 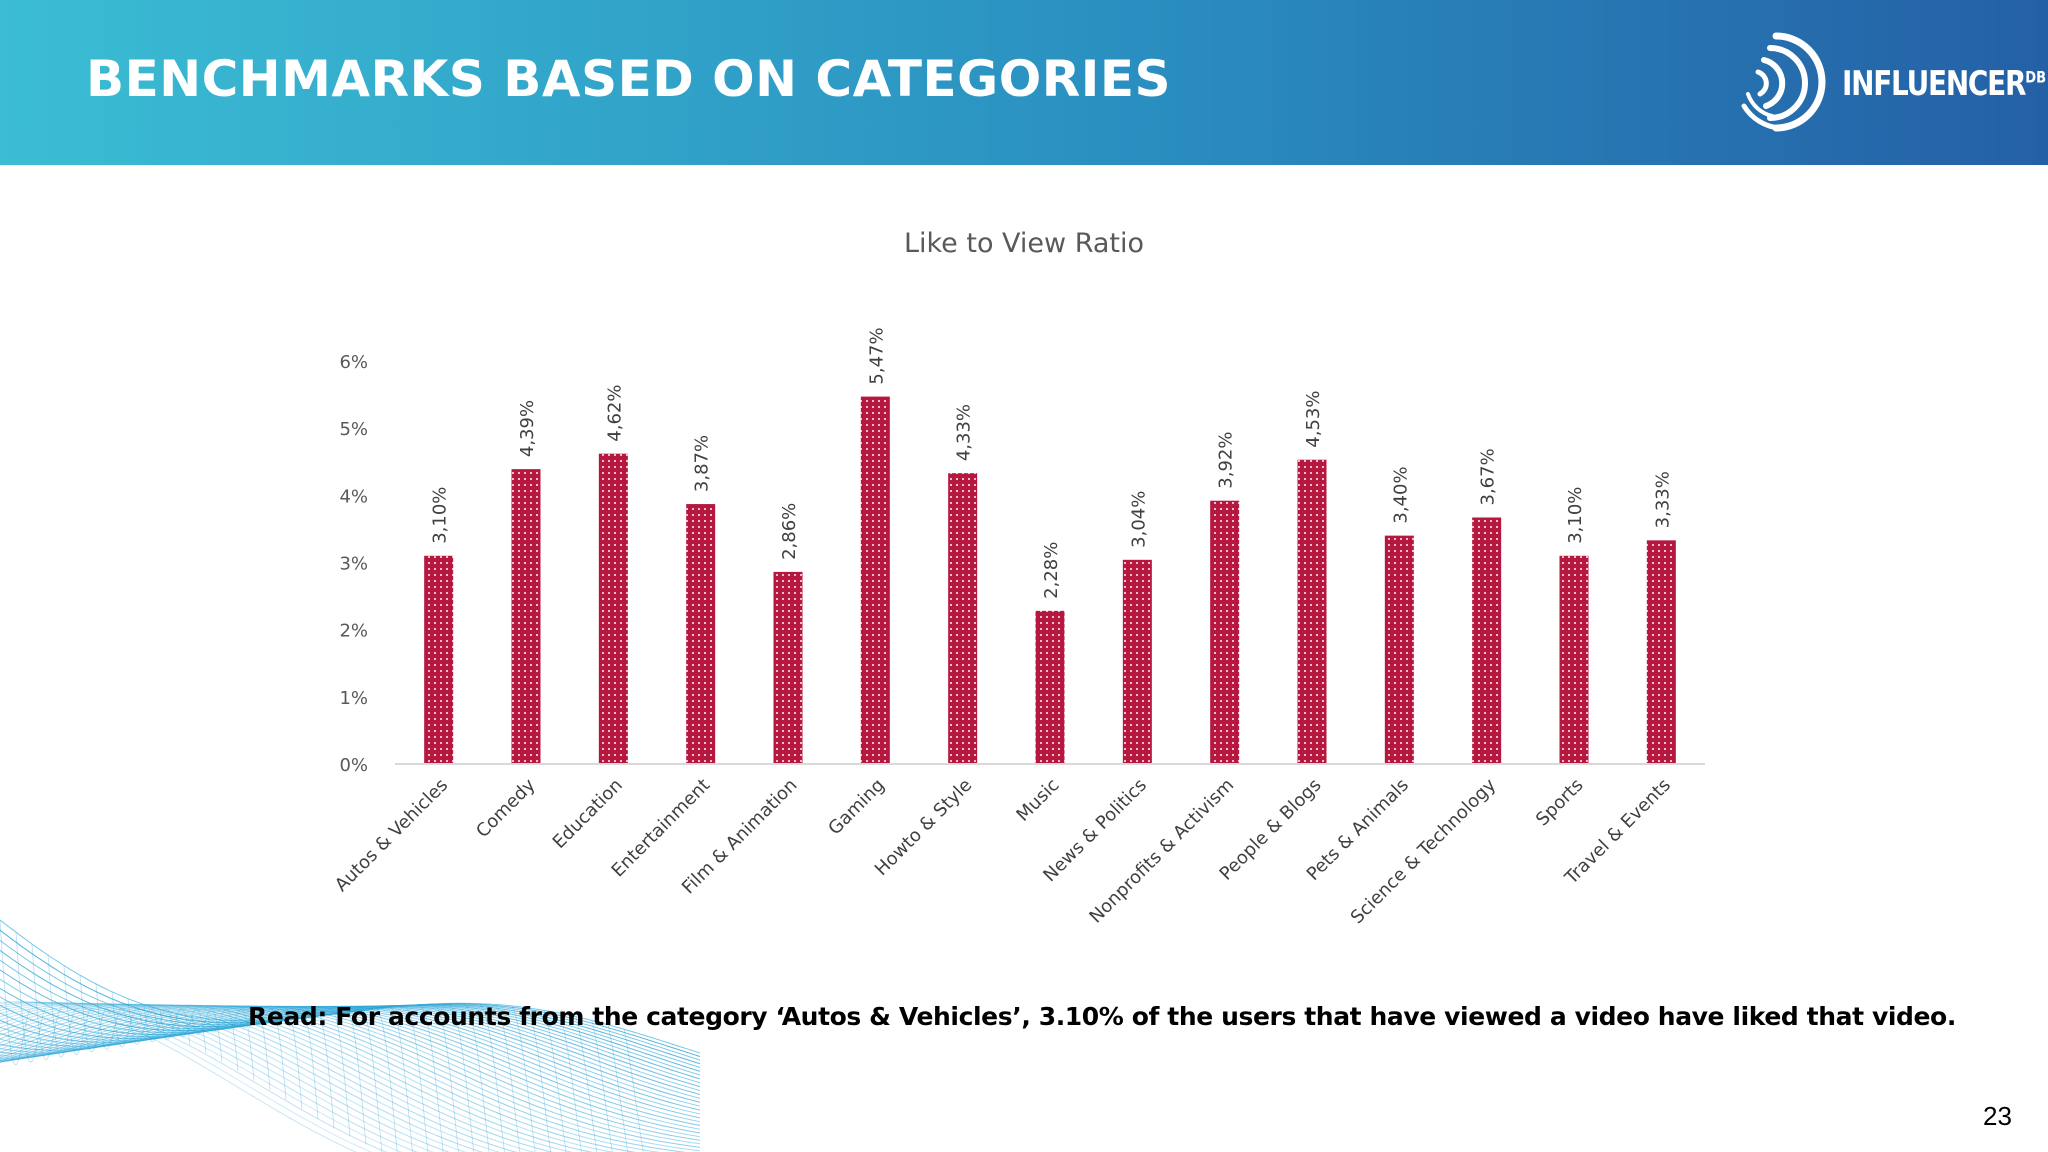 What do you see at coordinates (964, 432) in the screenshot?
I see `data-label: 4,33%` at bounding box center [964, 432].